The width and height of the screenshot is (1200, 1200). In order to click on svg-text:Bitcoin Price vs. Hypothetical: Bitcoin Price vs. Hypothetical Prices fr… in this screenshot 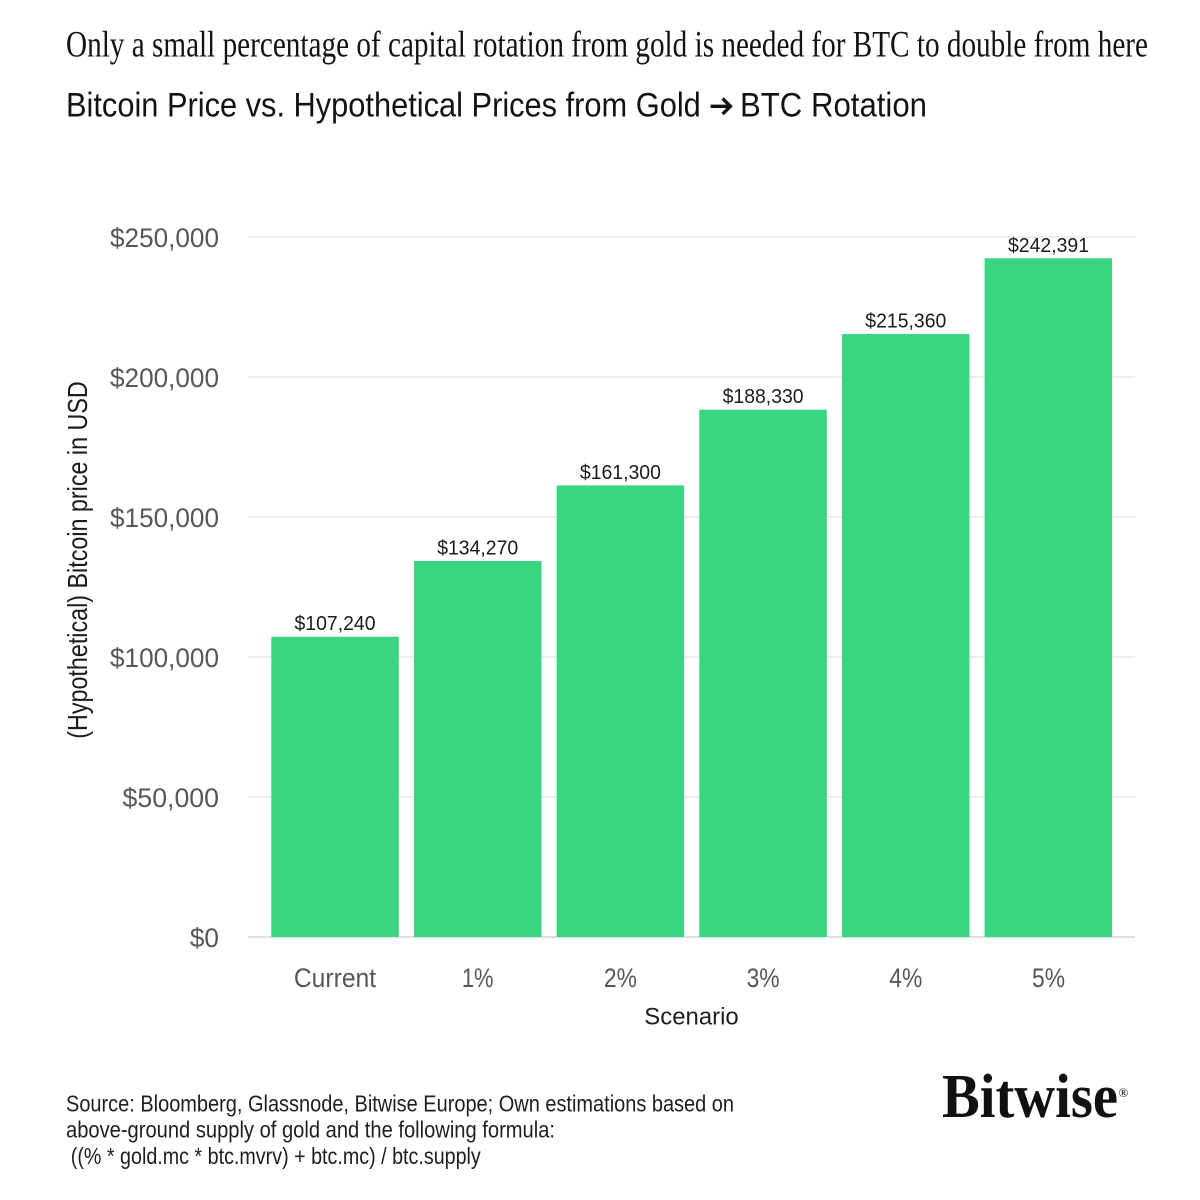, I will do `click(383, 106)`.